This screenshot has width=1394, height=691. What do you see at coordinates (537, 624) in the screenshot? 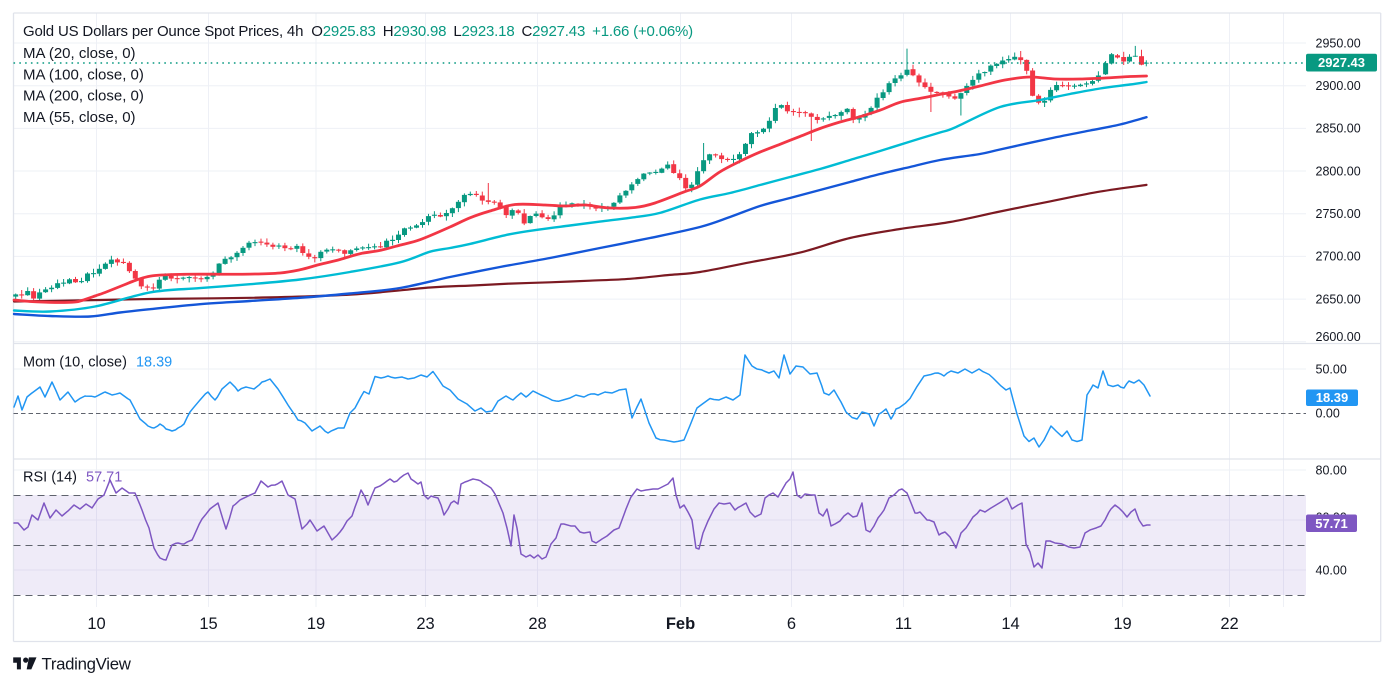
I see `svg-text: 28` at bounding box center [537, 624].